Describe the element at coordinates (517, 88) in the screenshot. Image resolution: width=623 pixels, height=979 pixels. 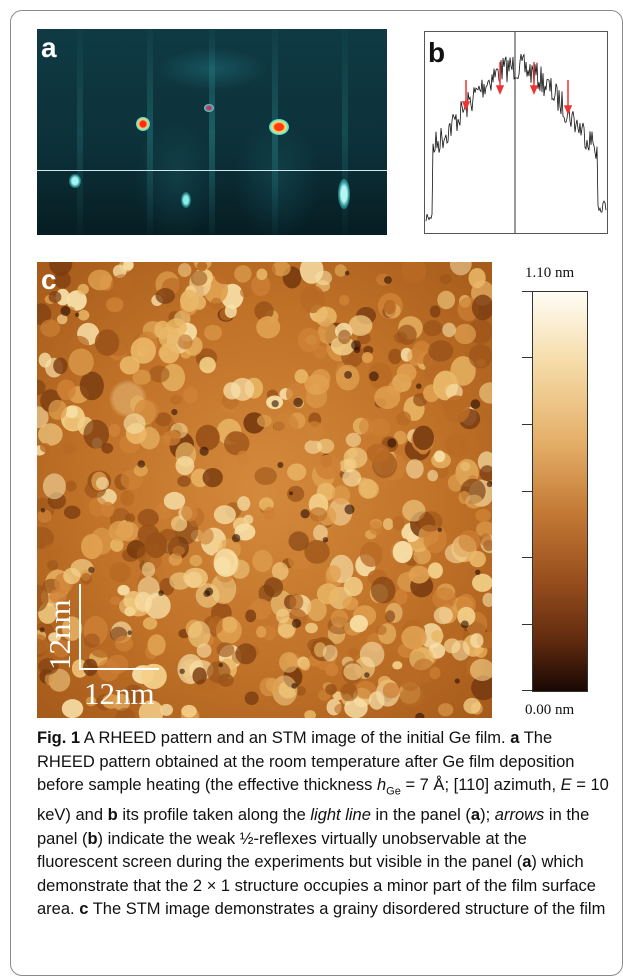
I see `reflex-arrows` at that location.